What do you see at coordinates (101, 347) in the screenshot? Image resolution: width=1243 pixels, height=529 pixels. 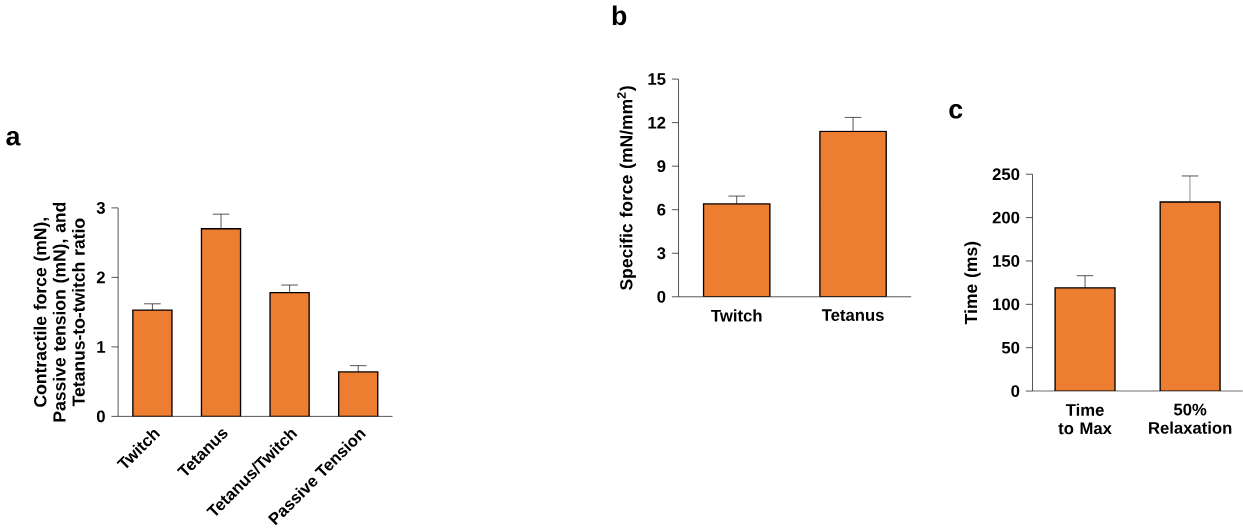 I see `y-tick-label: 1` at bounding box center [101, 347].